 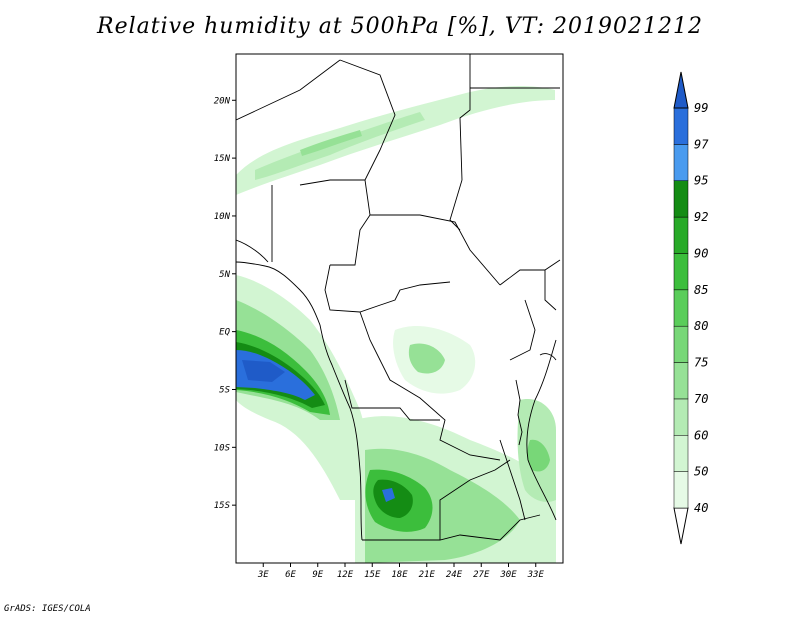 What do you see at coordinates (701, 508) in the screenshot?
I see `colorbar-label: 40` at bounding box center [701, 508].